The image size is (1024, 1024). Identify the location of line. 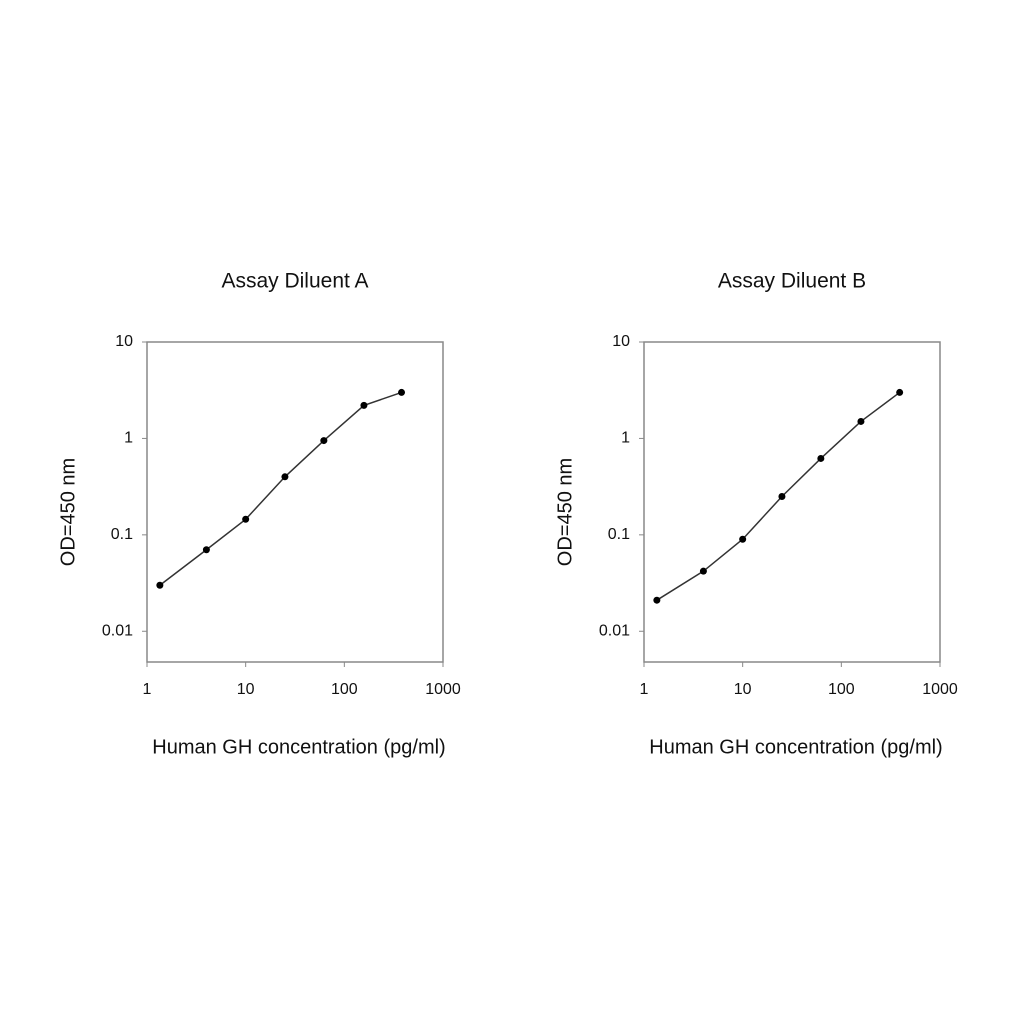
(280, 488).